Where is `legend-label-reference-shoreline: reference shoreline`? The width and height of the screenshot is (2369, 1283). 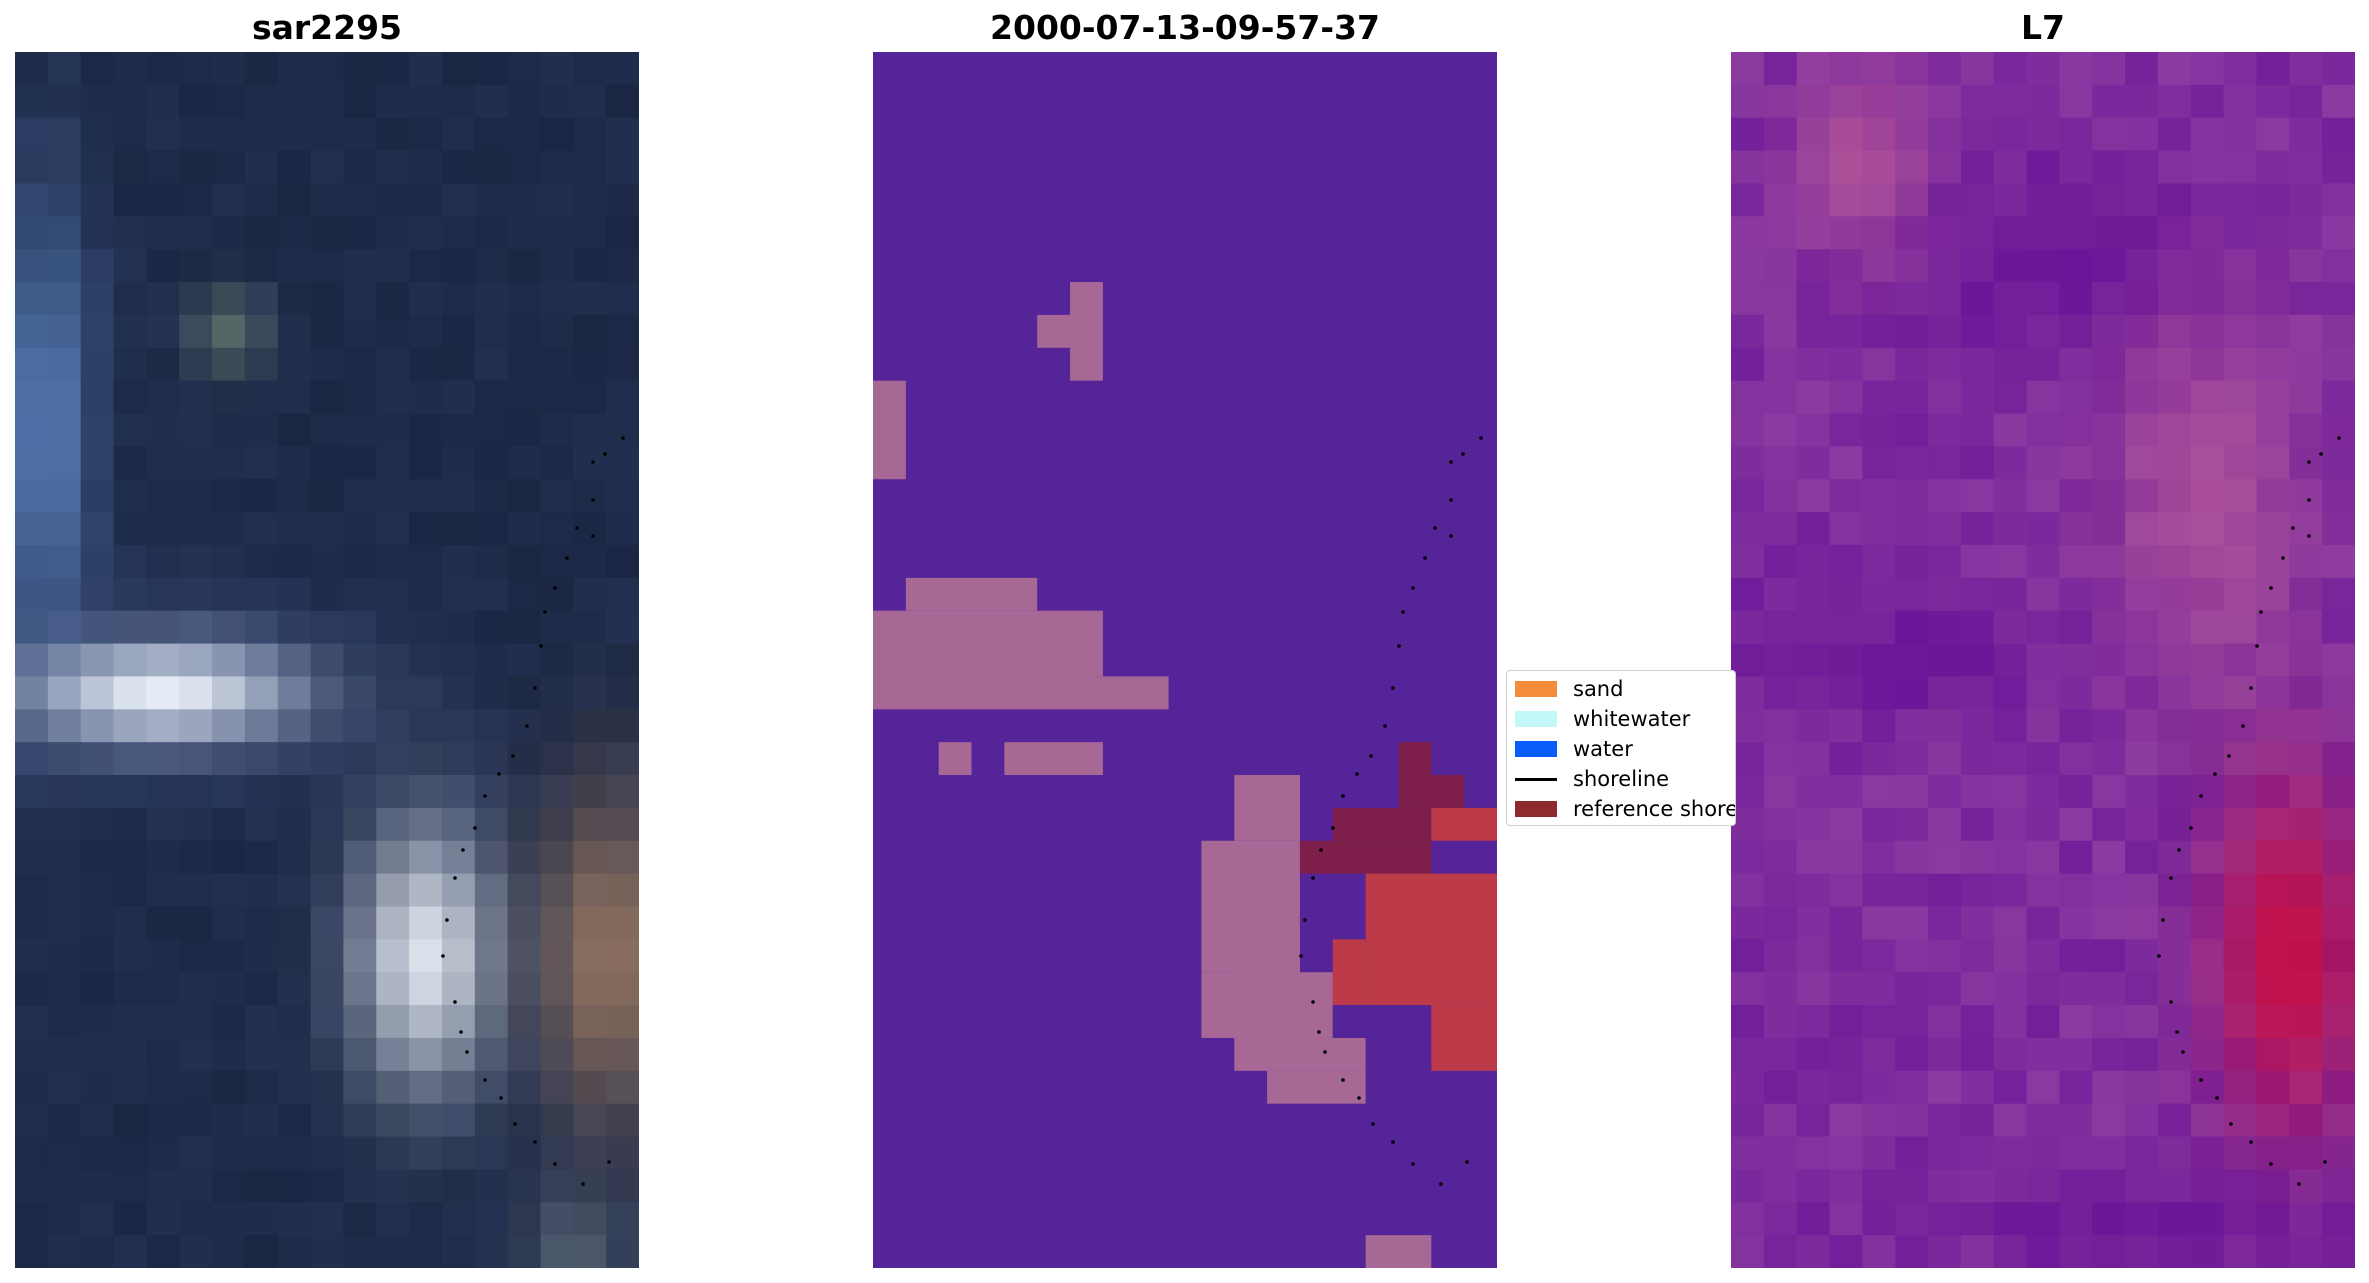
legend-label-reference-shoreline: reference shoreline is located at coordinates (1654, 809).